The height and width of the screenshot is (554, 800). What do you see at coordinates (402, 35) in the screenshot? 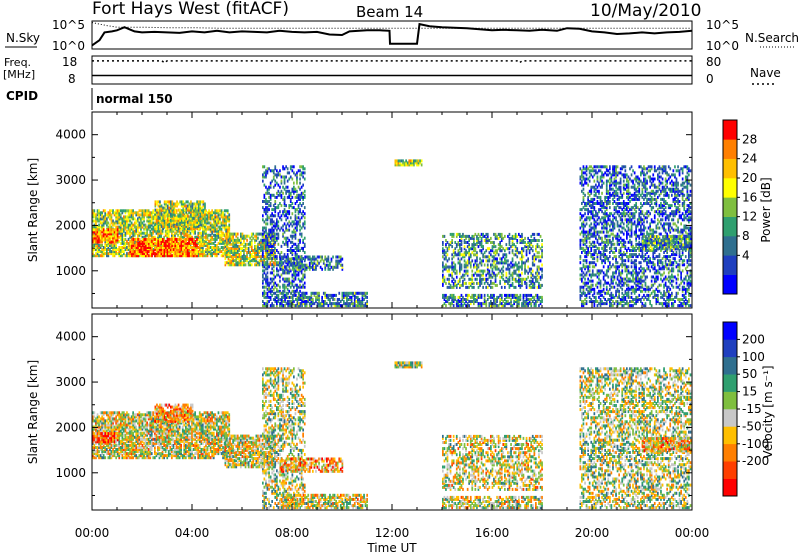
I see `noise-panel: 10^5 10^0 10^5 10^0 N.Sky N.Search` at bounding box center [402, 35].